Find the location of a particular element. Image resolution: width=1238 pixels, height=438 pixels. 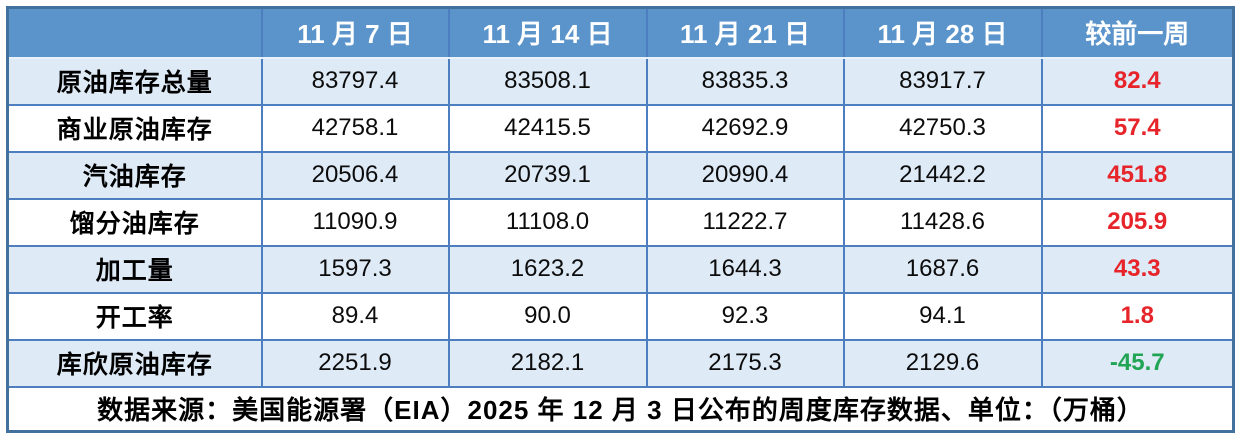

header-cell-blank is located at coordinates (134, 32).